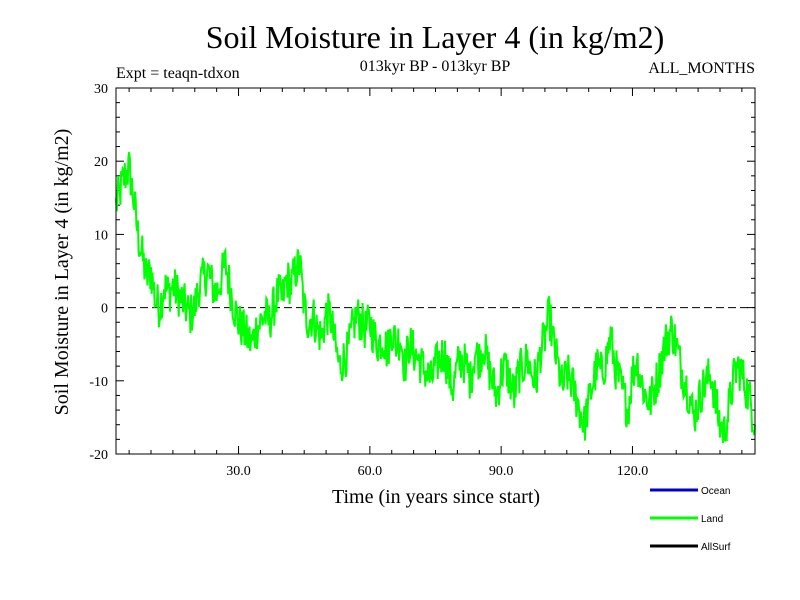  I want to click on y-tick-label: 0, so click(104, 309).